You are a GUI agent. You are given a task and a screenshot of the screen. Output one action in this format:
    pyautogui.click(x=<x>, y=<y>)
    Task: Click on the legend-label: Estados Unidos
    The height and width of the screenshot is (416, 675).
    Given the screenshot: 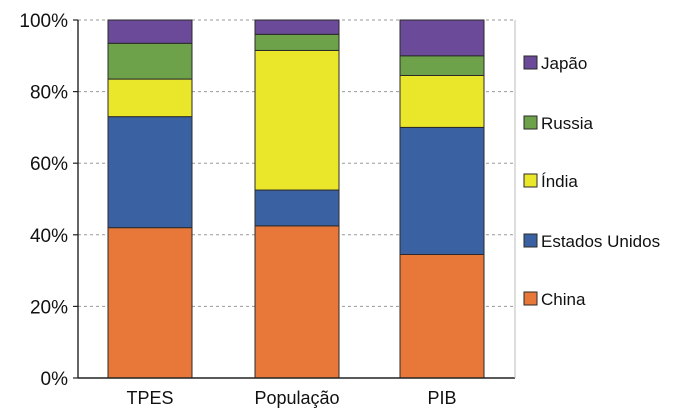 What is the action you would take?
    pyautogui.click(x=600, y=241)
    